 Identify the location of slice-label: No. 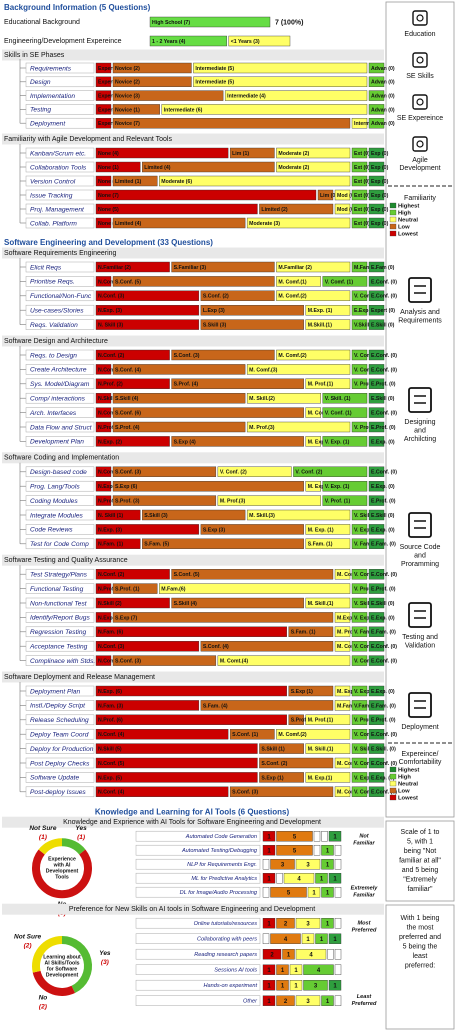
(43, 998).